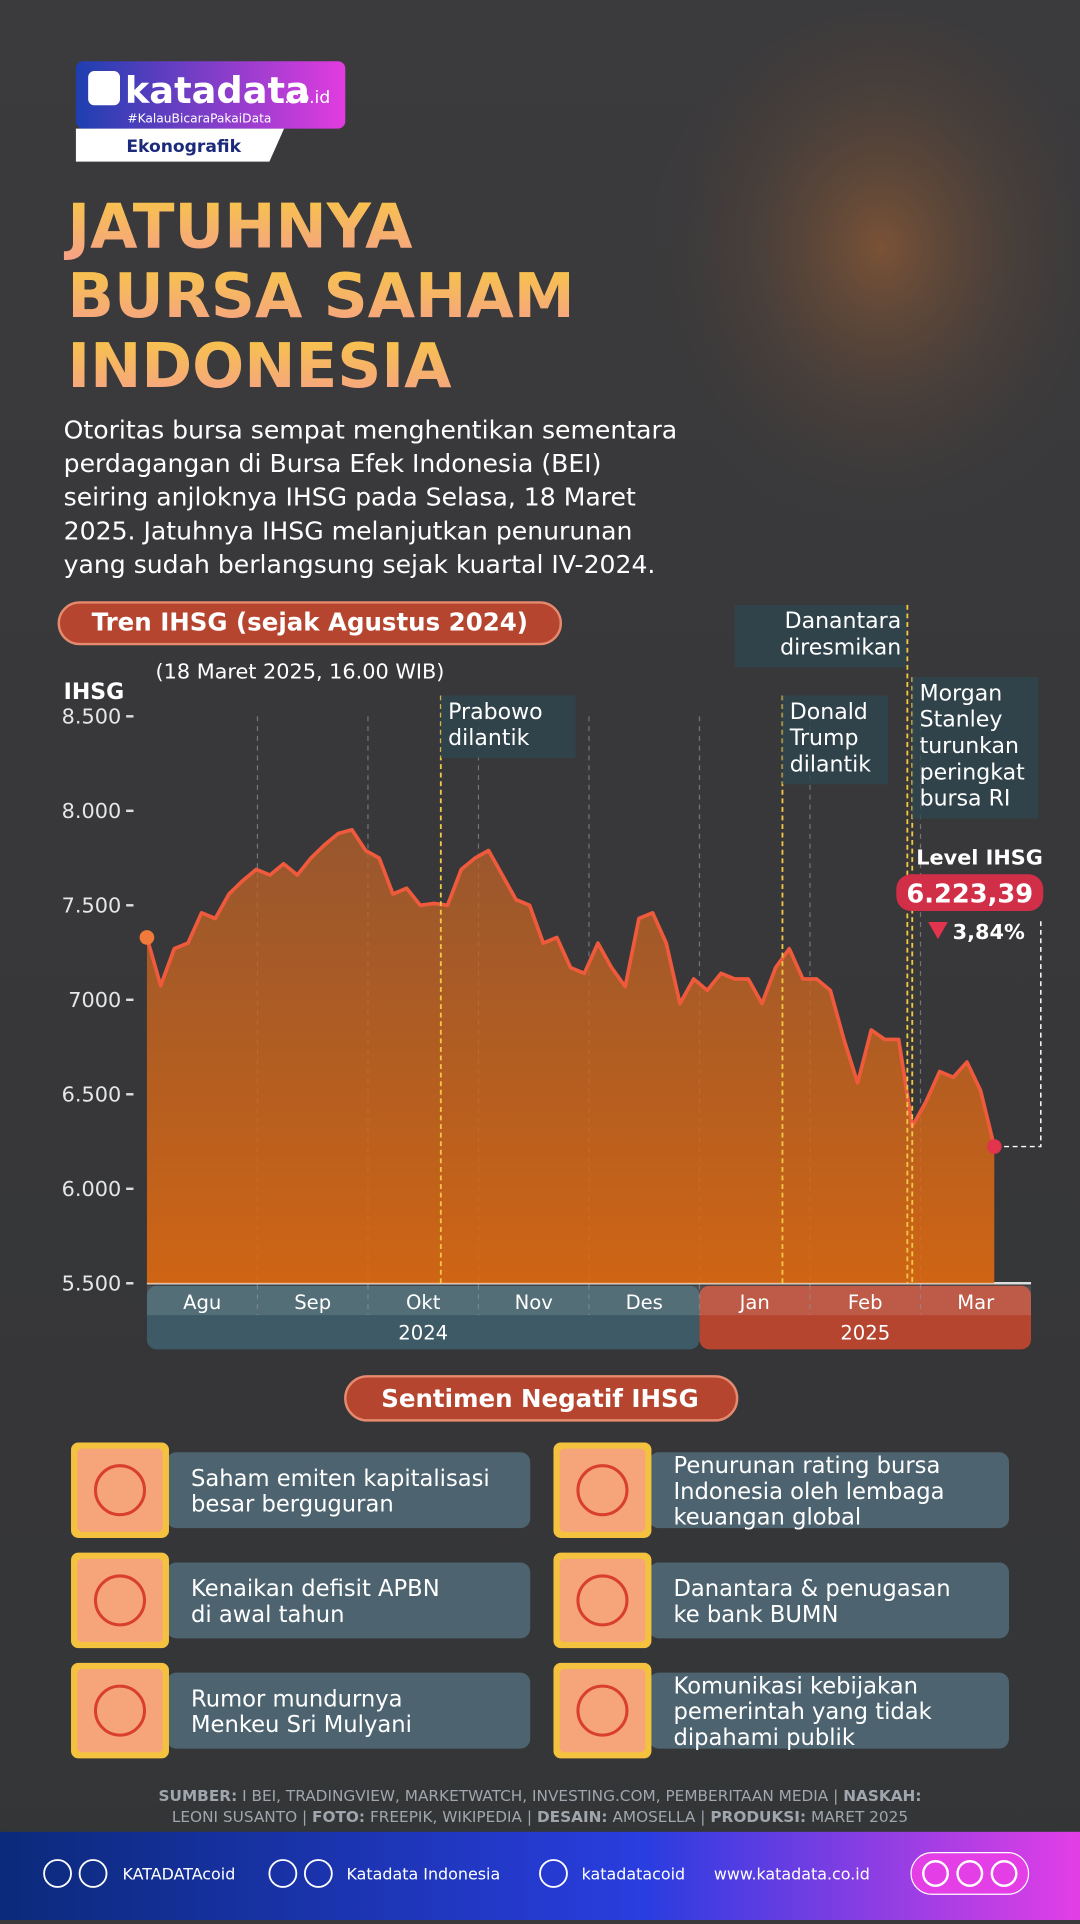 The image size is (1080, 1924). Describe the element at coordinates (865, 1302) in the screenshot. I see `x-tick-label: Feb` at that location.